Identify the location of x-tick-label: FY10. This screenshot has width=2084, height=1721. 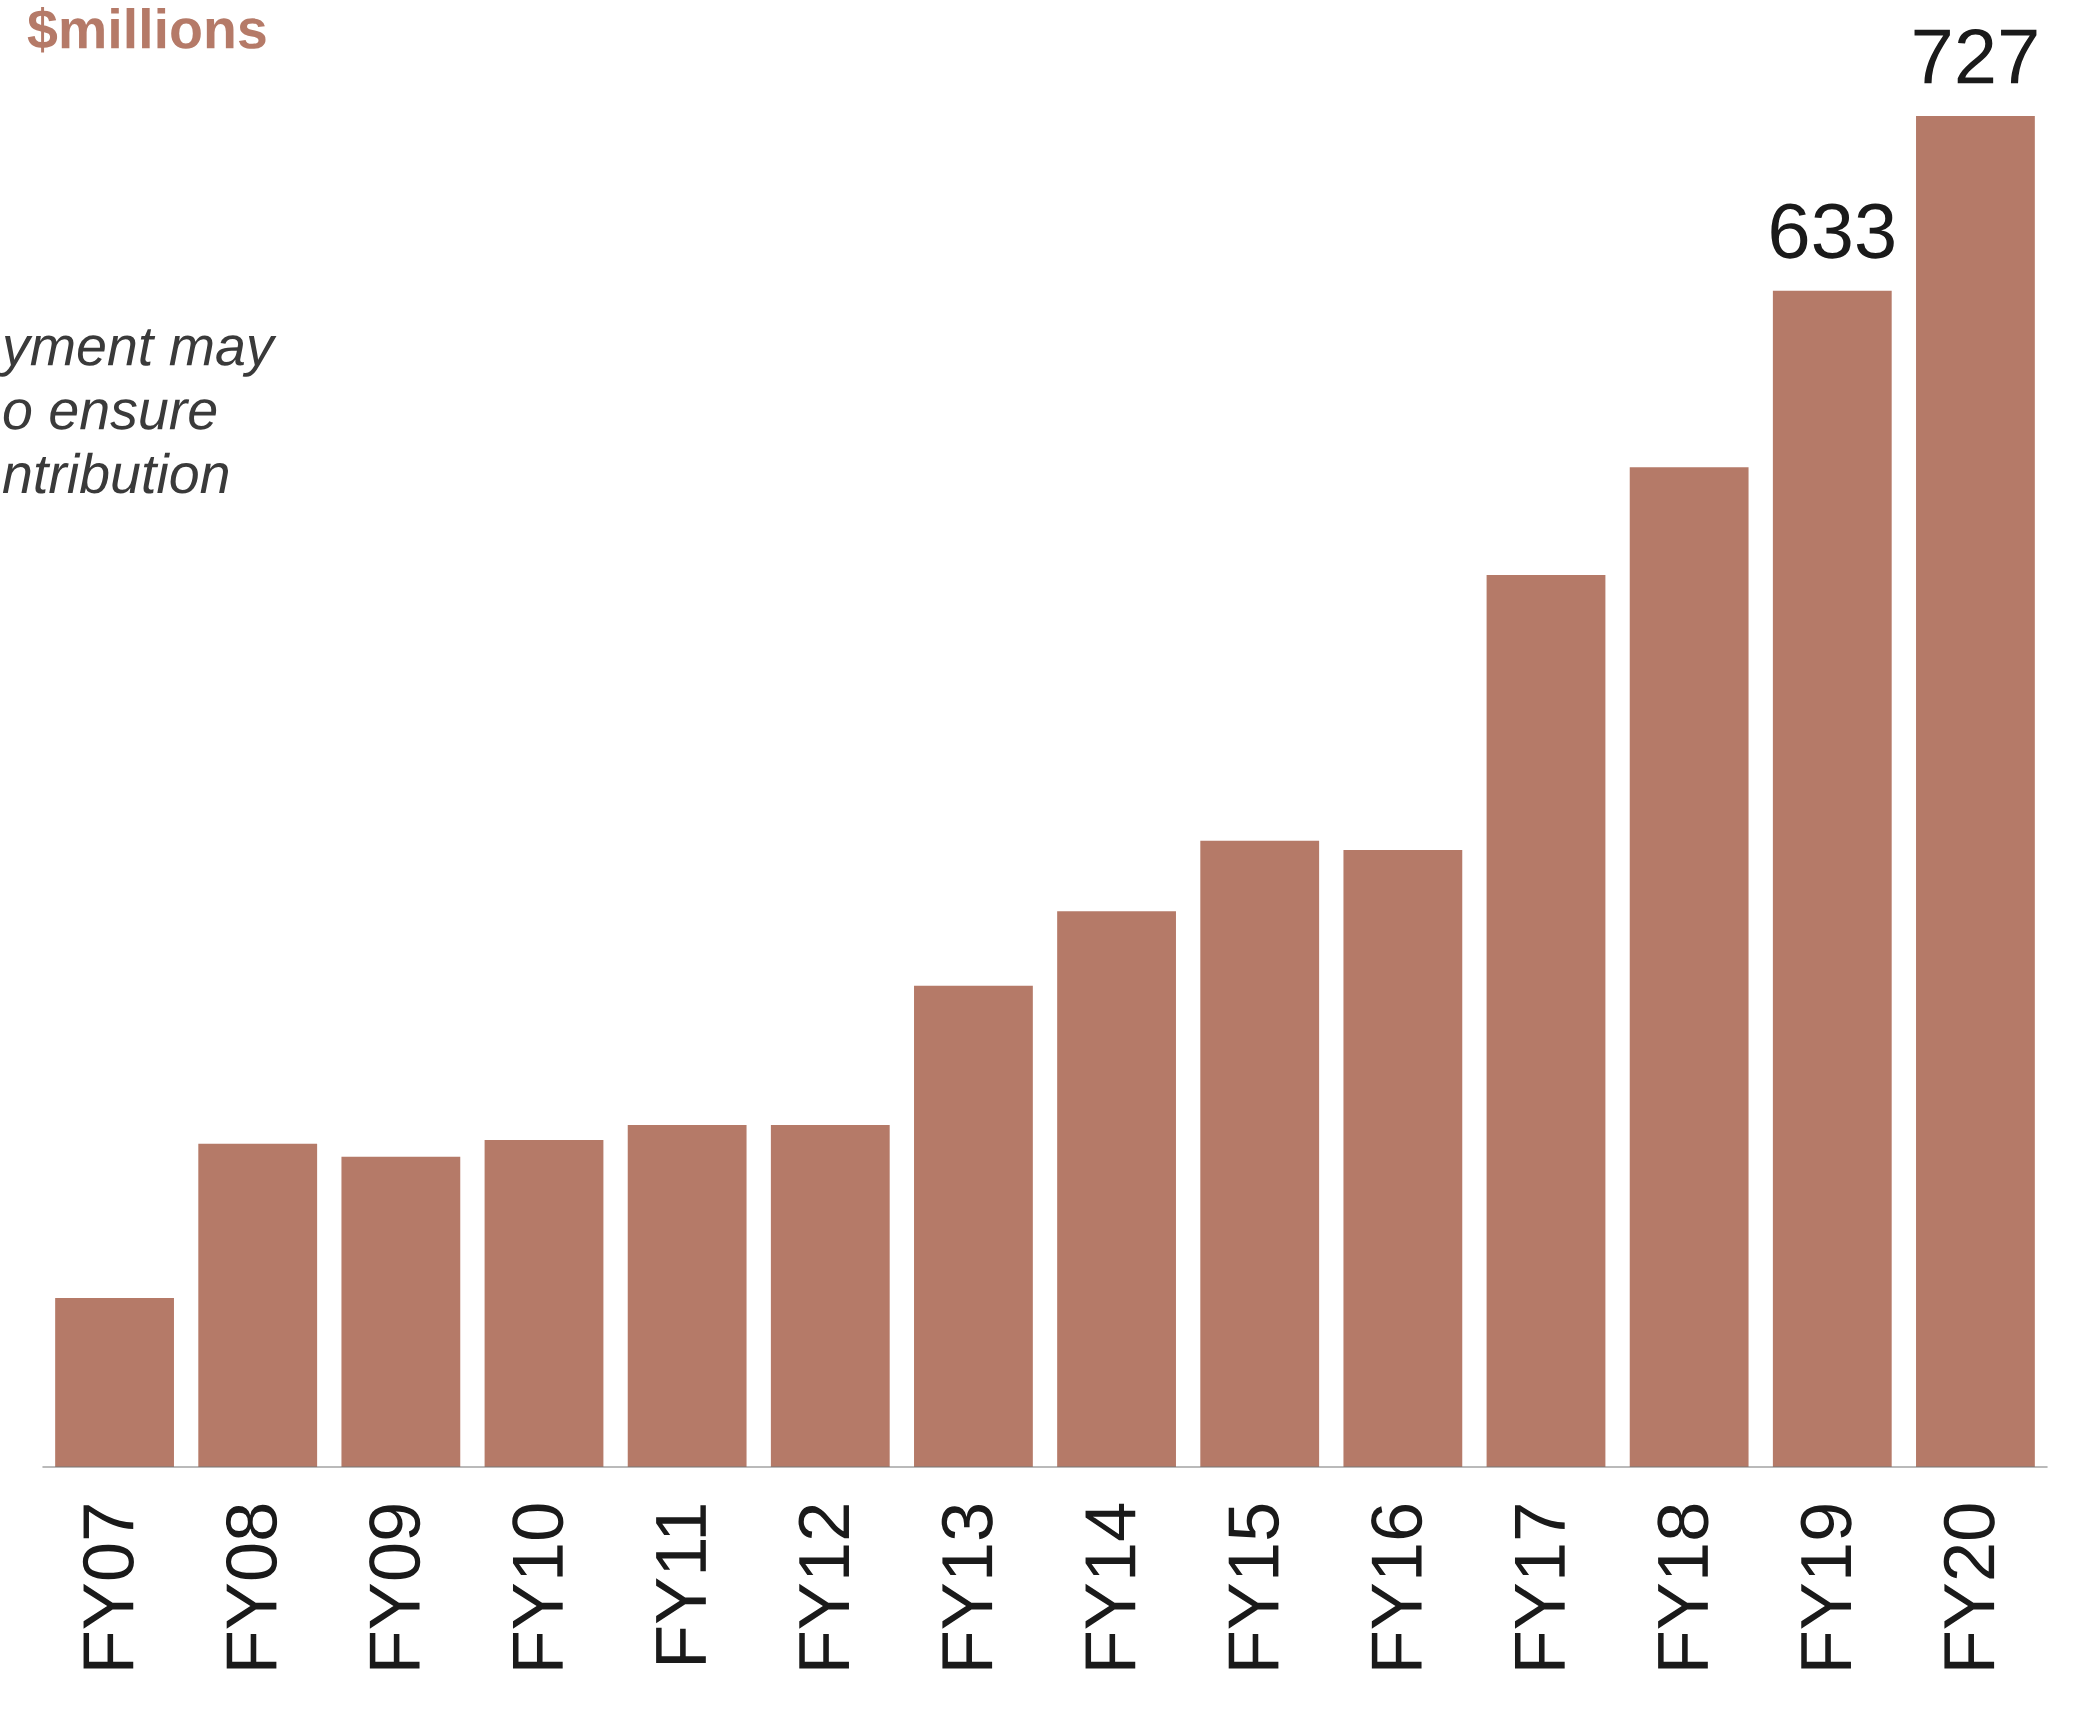
(538, 1586).